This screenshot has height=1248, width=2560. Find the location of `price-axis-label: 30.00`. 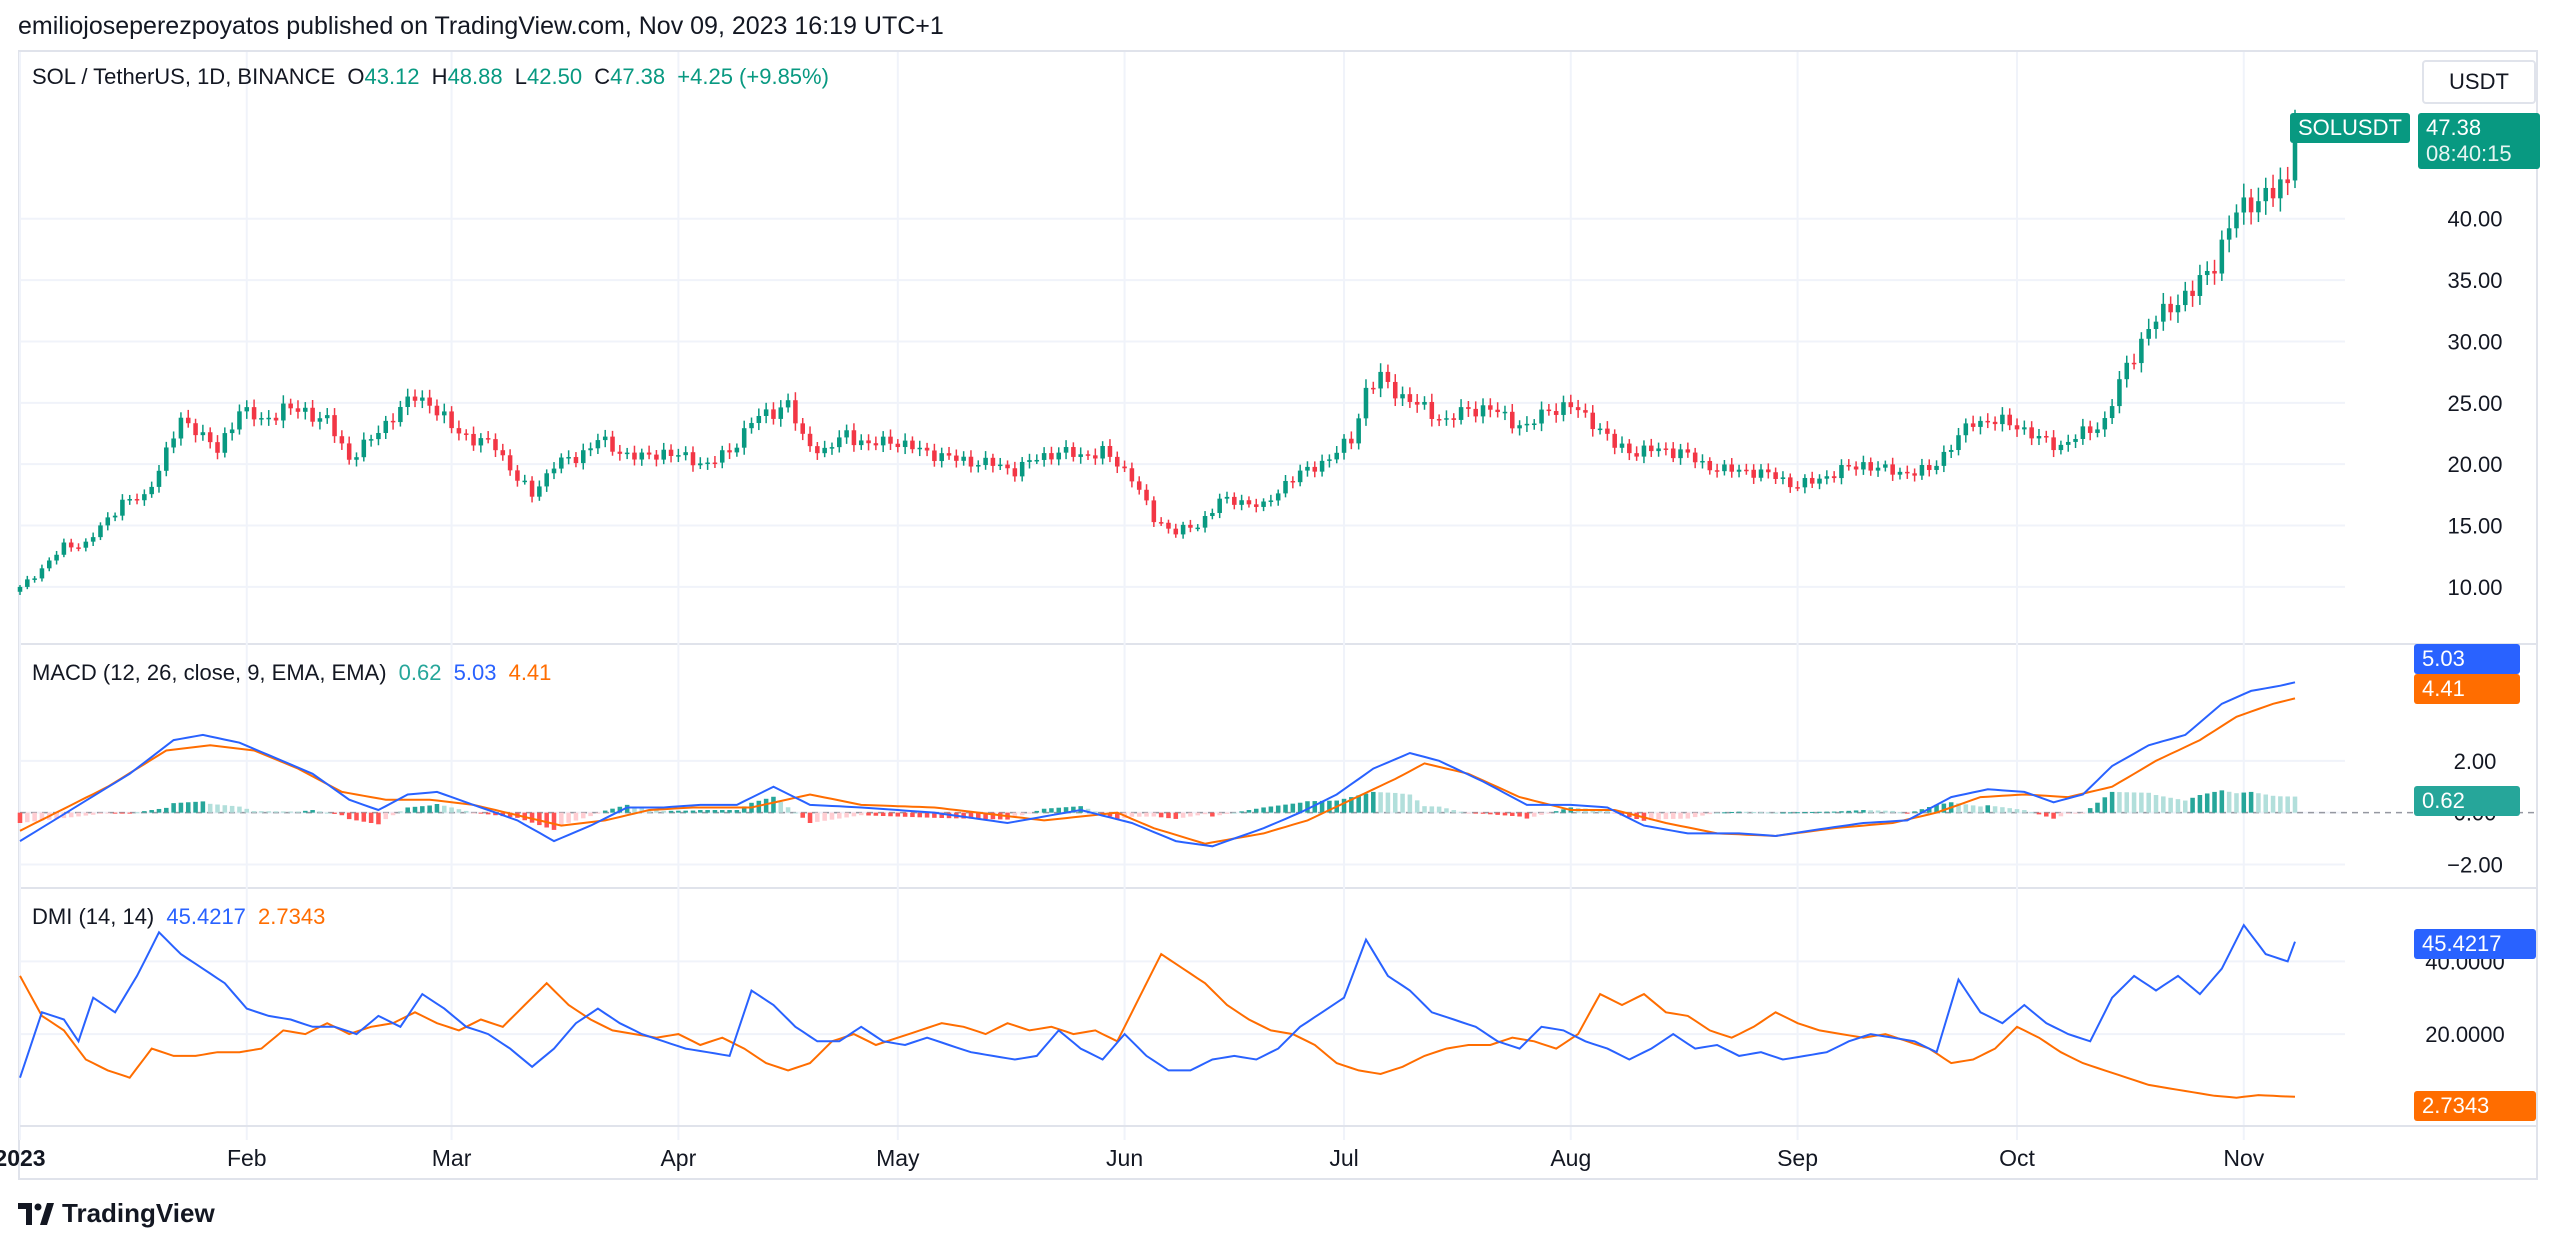

price-axis-label: 30.00 is located at coordinates (2474, 341).